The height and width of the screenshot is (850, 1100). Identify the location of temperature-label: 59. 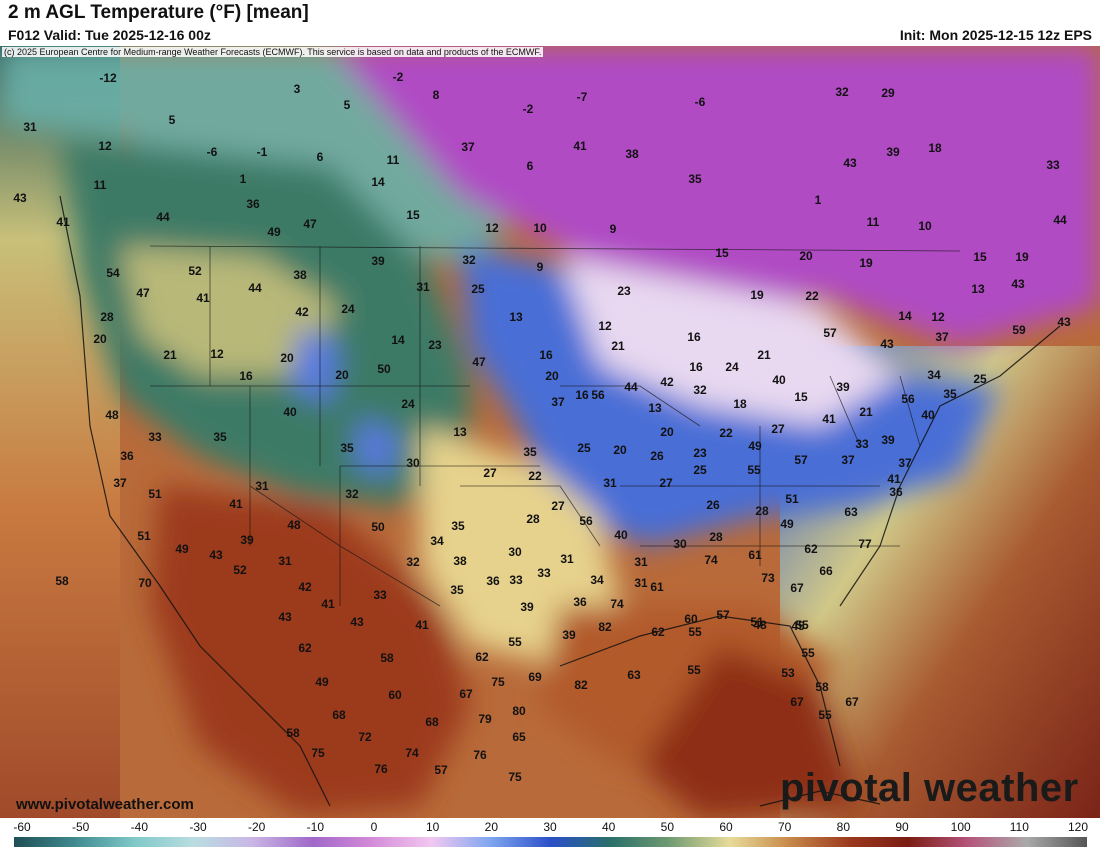
(1019, 330).